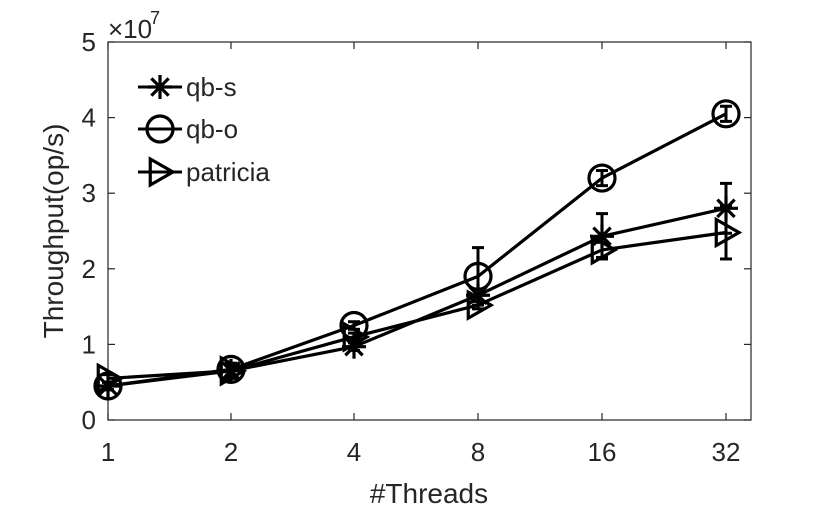  I want to click on y-axis-multiplier-exponent: 7, so click(155, 18).